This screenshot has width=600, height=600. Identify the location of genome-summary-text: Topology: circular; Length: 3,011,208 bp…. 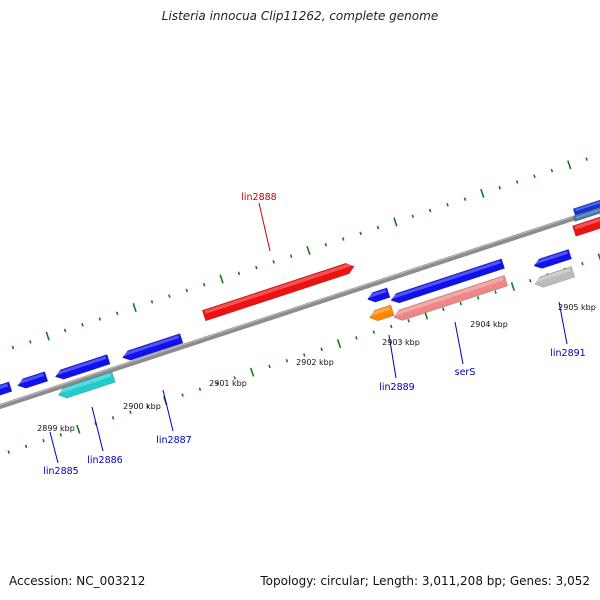
(425, 581).